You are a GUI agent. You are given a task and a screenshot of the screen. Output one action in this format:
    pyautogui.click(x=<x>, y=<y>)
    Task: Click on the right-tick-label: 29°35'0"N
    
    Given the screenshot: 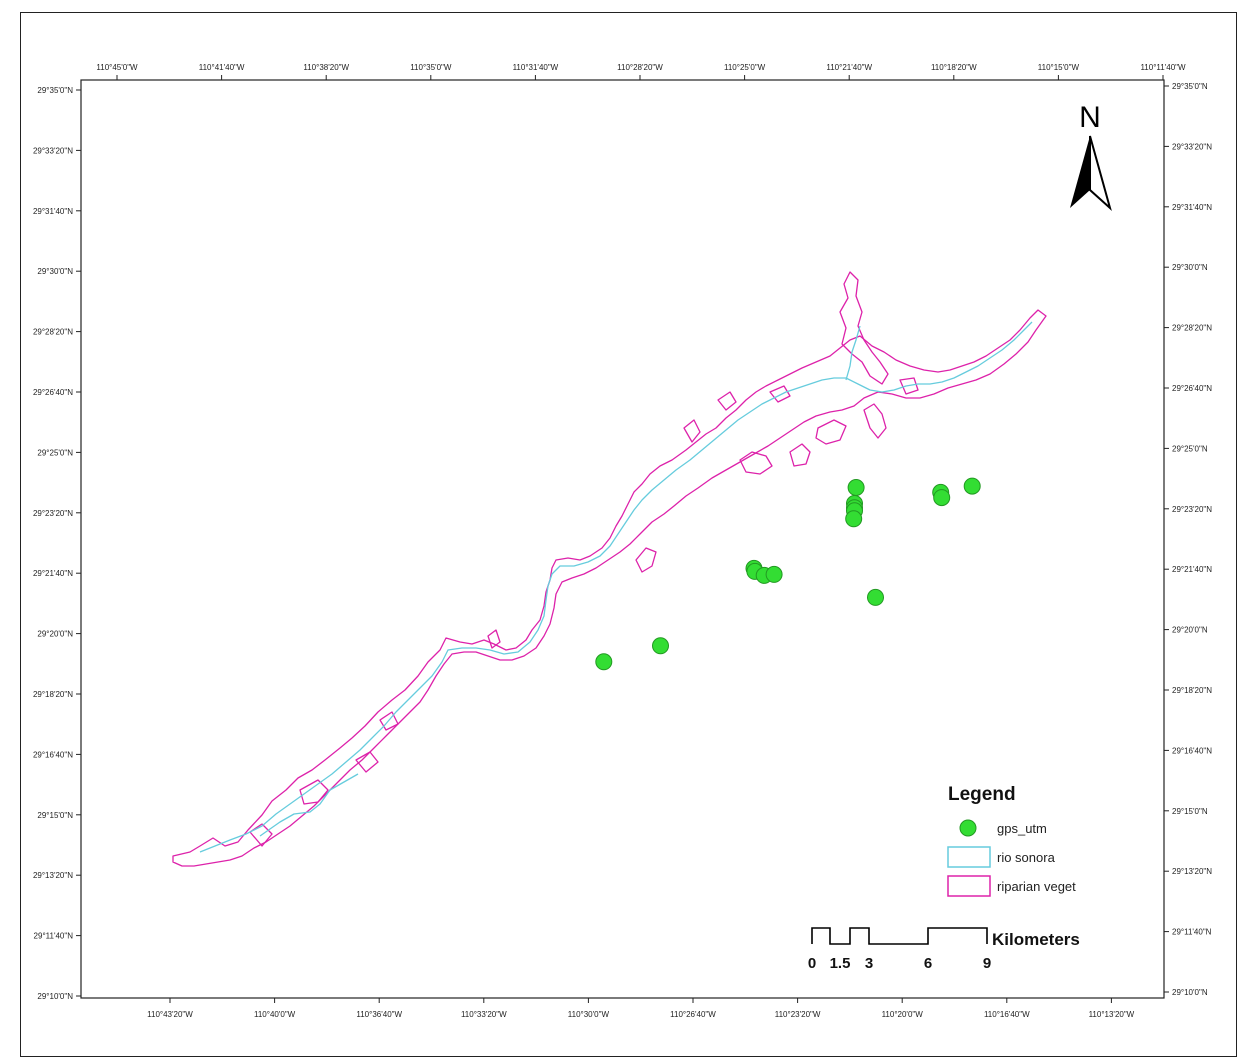 What is the action you would take?
    pyautogui.click(x=1190, y=86)
    